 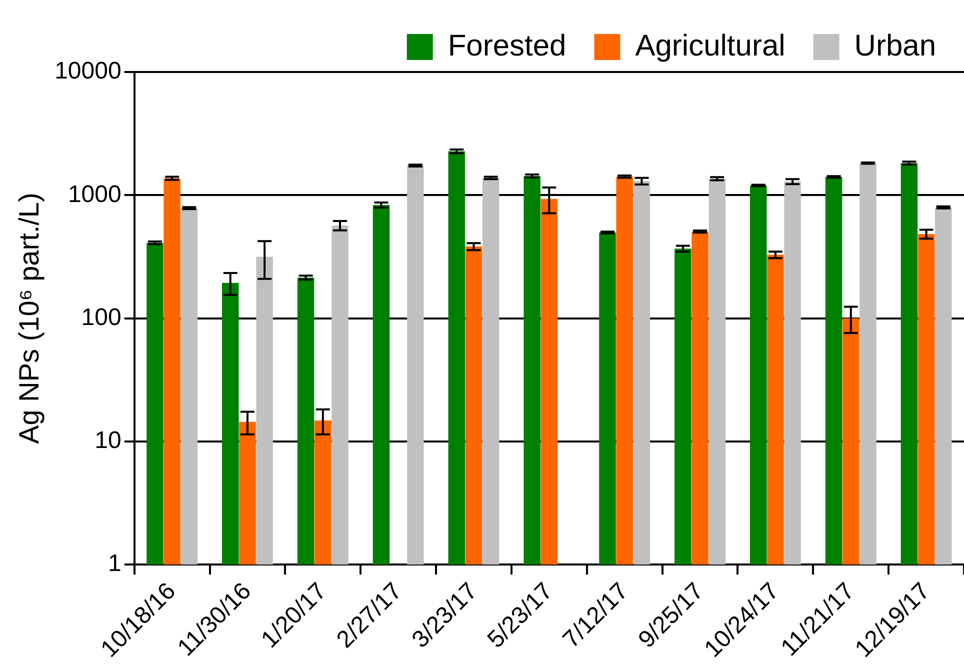 What do you see at coordinates (29, 318) in the screenshot?
I see `y-axis-title: Ag NPs (10⁶ part./L)` at bounding box center [29, 318].